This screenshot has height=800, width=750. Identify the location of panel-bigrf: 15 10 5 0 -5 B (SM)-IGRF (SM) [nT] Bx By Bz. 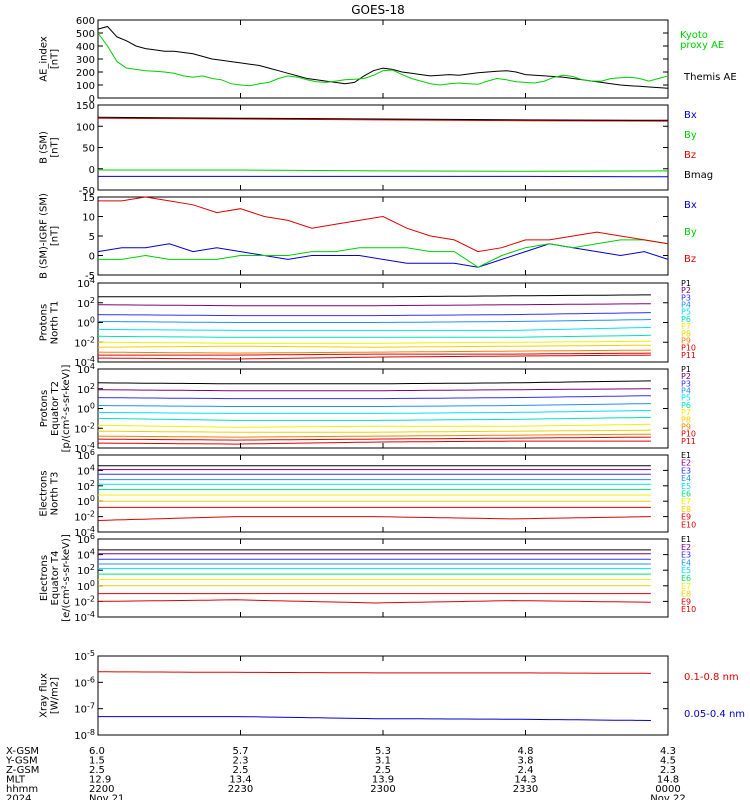
(368, 237).